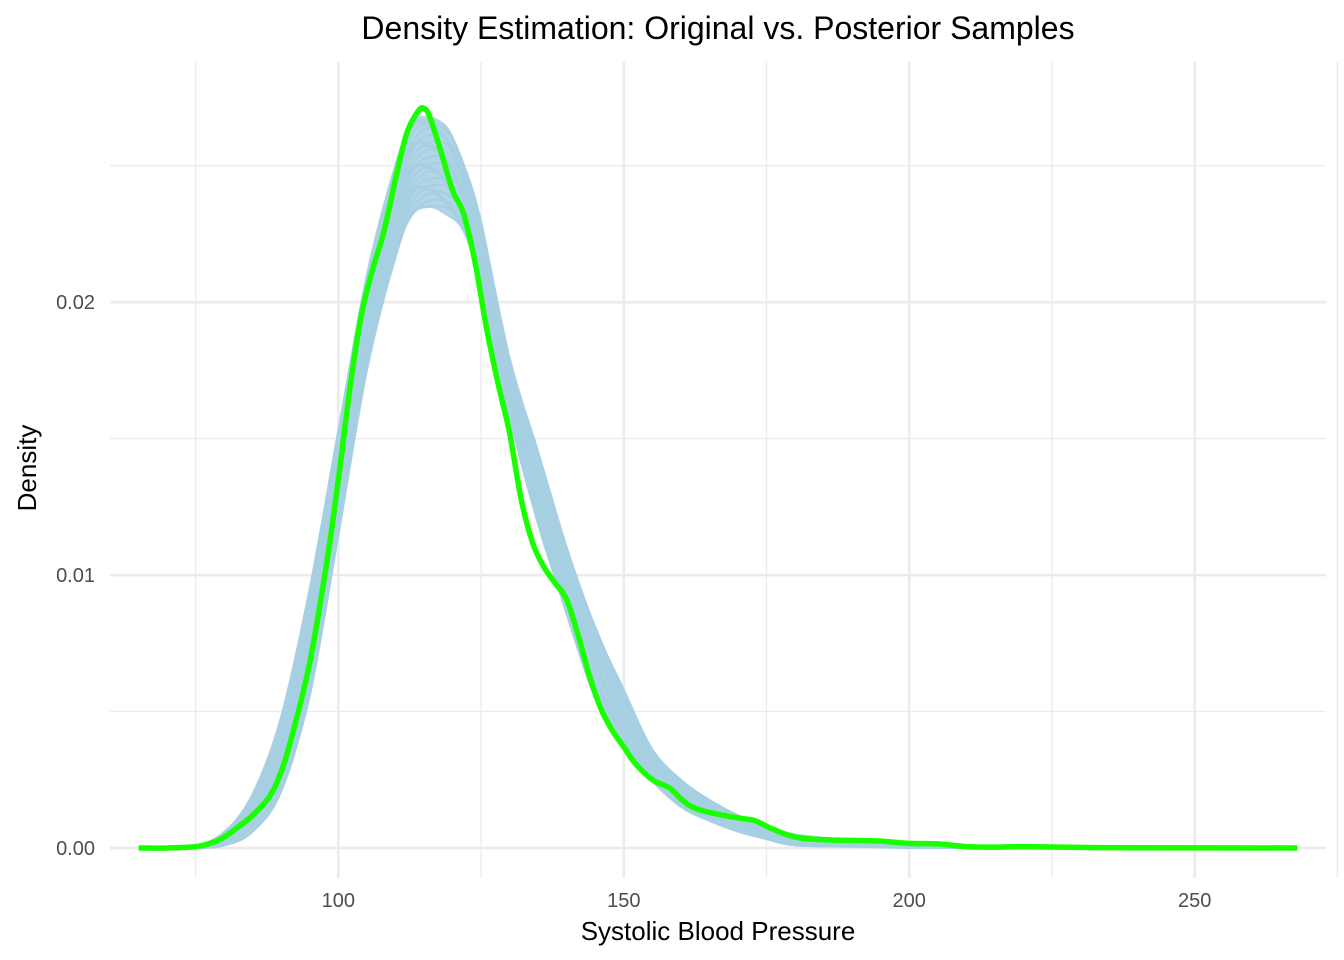  Describe the element at coordinates (338, 901) in the screenshot. I see `x-tick-label: 100` at that location.